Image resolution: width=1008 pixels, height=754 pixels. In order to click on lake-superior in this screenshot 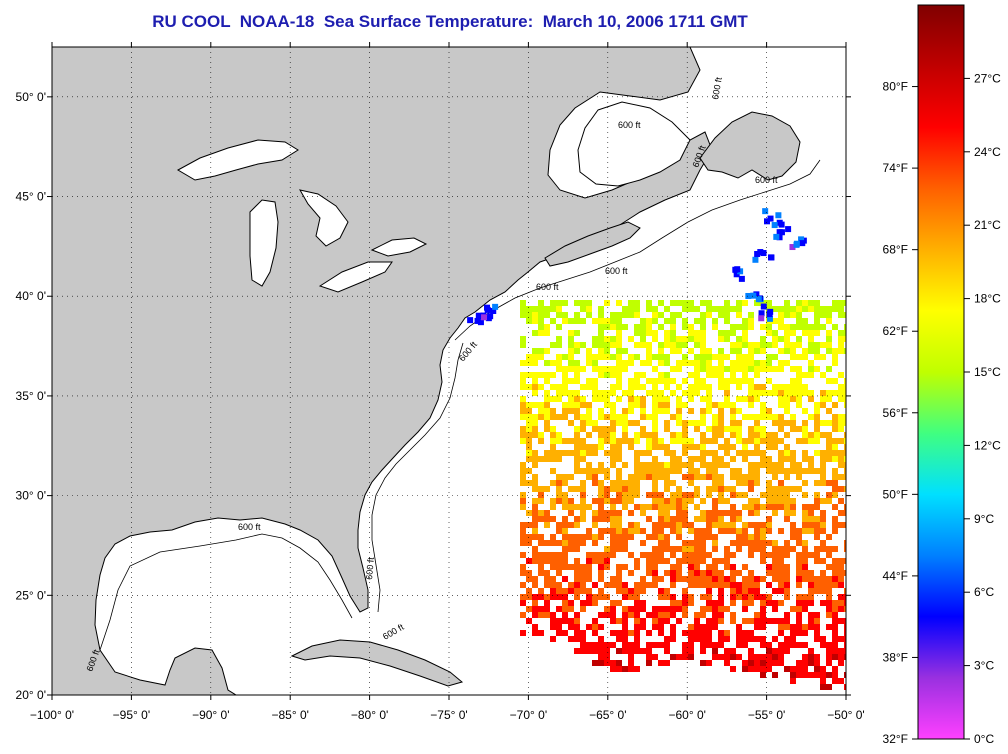, I will do `click(237, 160)`.